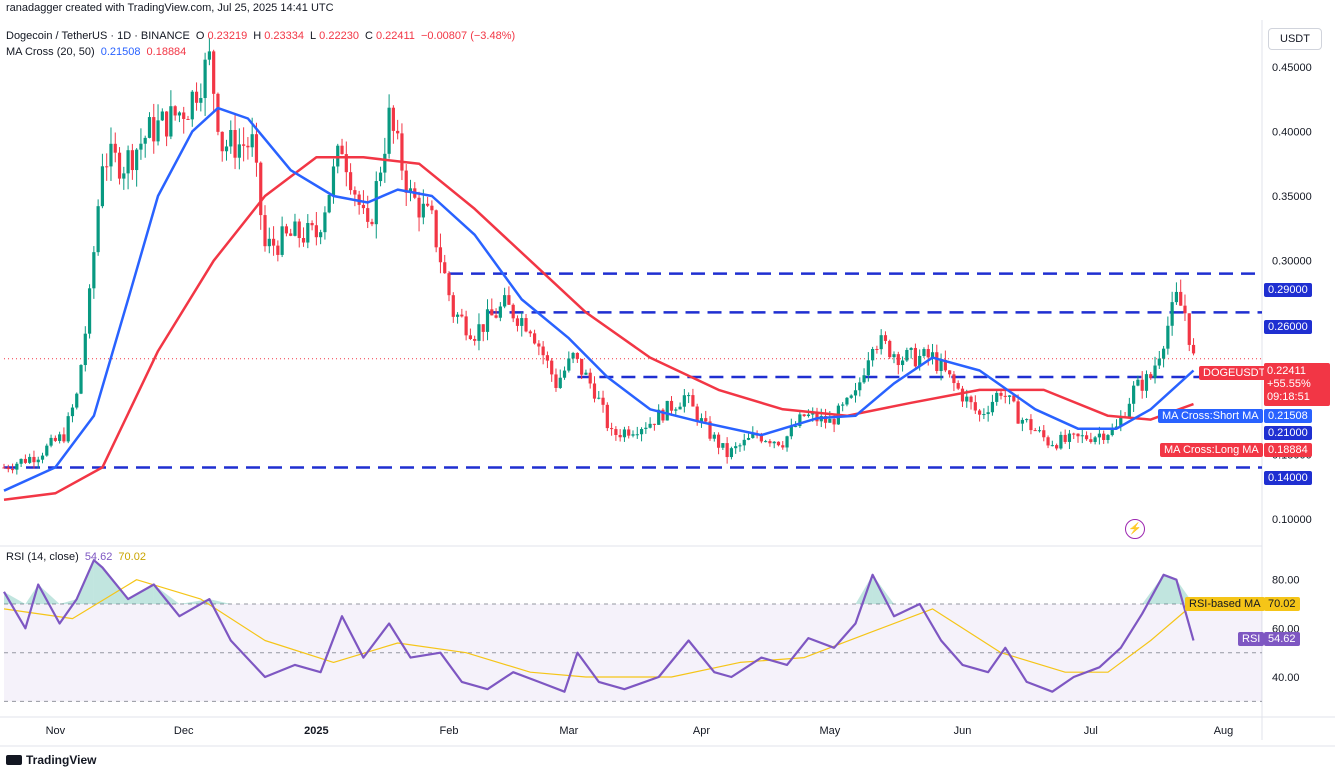 The image size is (1335, 775). I want to click on tradingview-logo: TradingView, so click(51, 760).